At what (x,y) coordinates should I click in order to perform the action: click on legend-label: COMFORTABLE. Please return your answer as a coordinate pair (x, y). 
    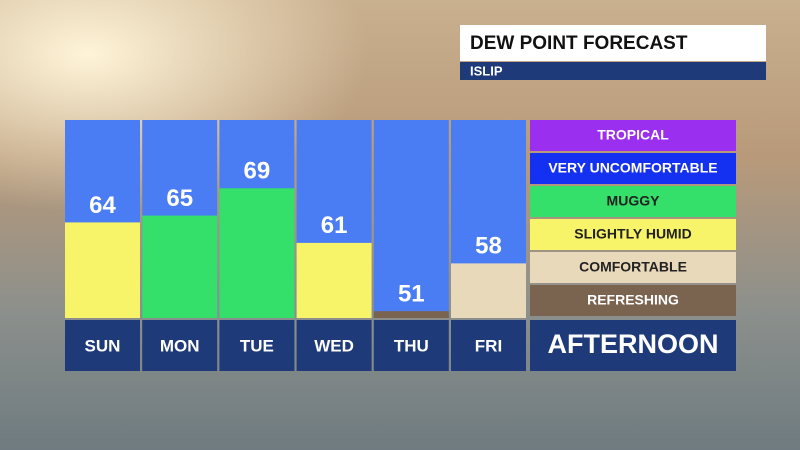
    Looking at the image, I should click on (633, 267).